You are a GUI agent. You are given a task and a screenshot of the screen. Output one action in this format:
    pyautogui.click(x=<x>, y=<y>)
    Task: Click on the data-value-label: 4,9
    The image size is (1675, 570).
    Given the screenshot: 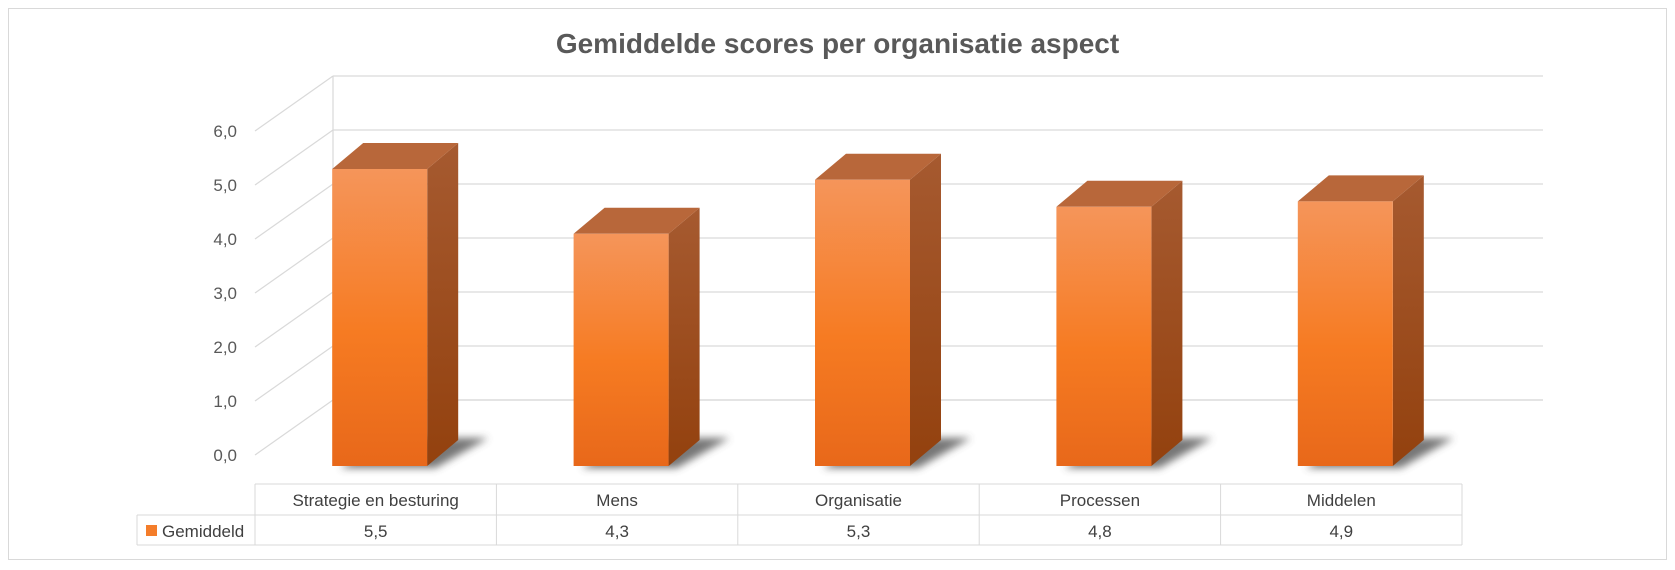 What is the action you would take?
    pyautogui.click(x=1341, y=531)
    